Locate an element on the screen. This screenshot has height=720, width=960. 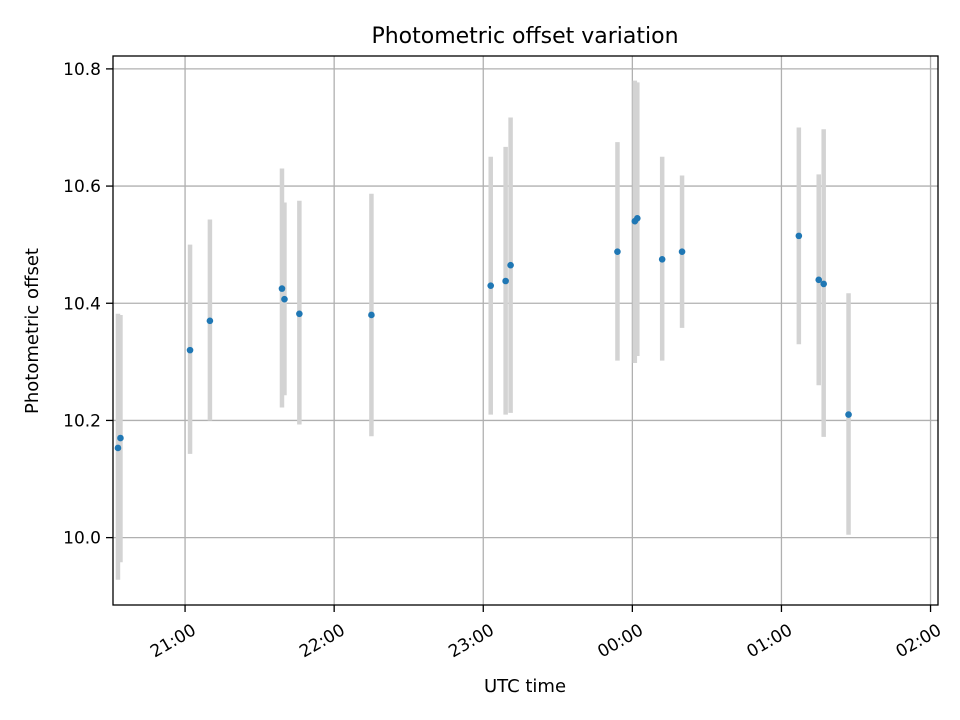
y-axis: 10.0 10.2 10.4 10.6 10.8 is located at coordinates (88, 304).